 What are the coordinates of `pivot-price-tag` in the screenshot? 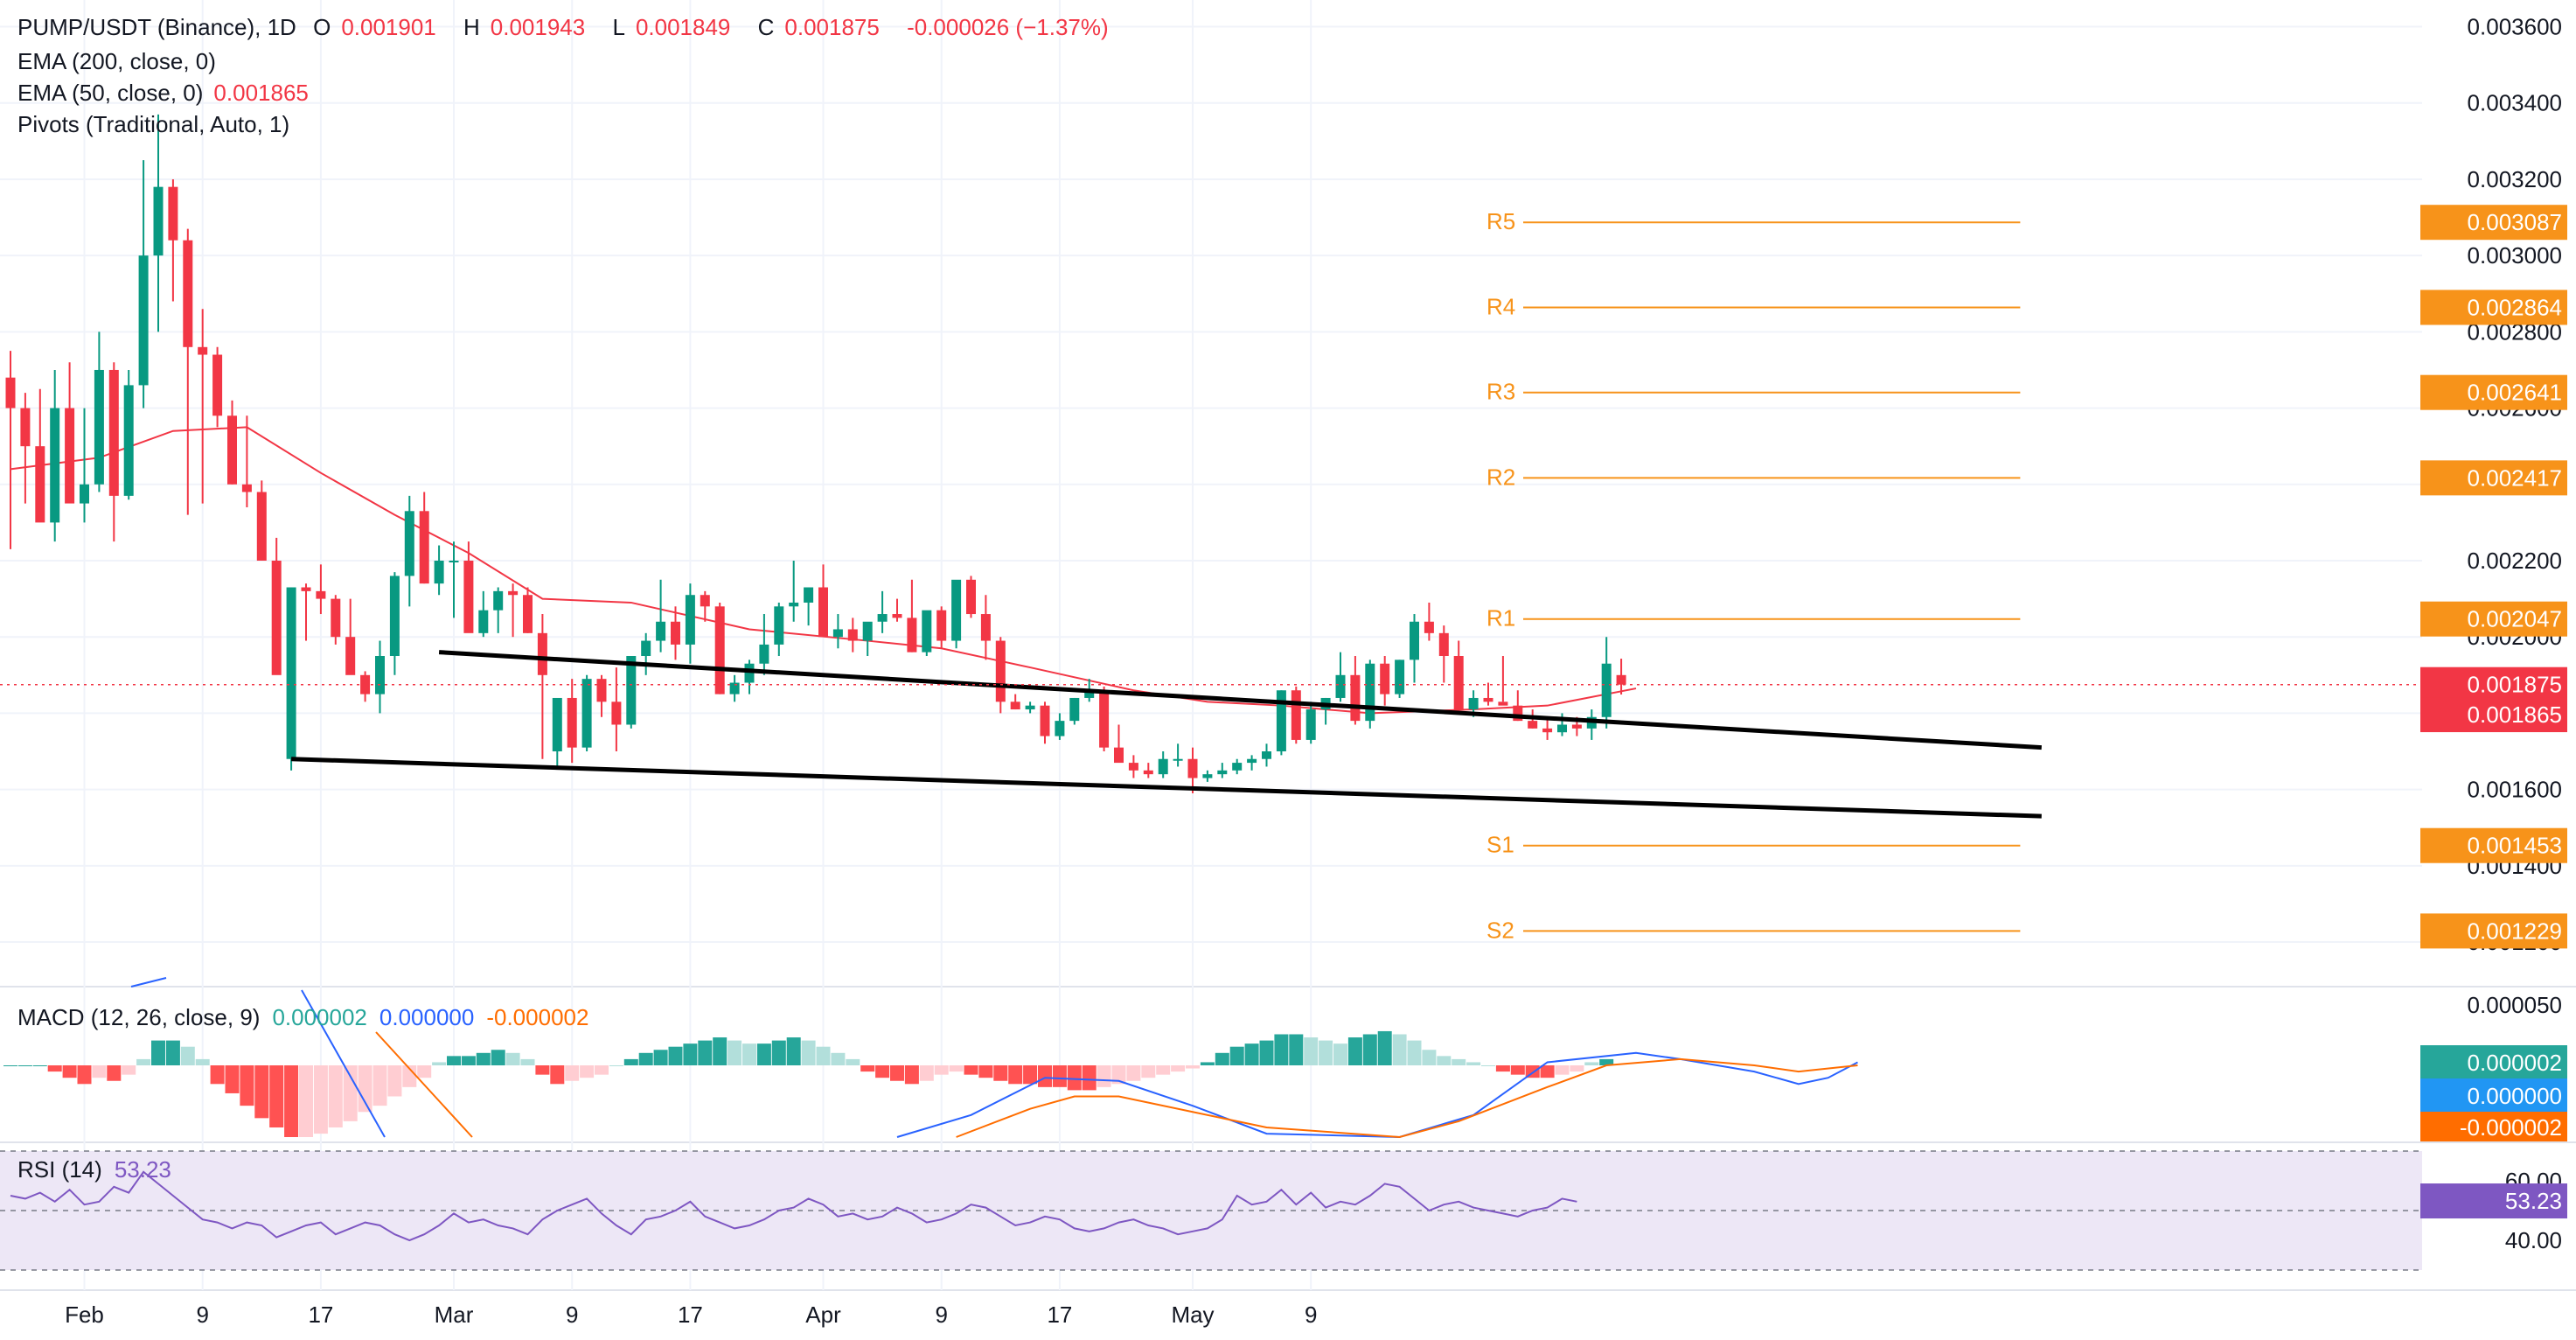 It's located at (2493, 392).